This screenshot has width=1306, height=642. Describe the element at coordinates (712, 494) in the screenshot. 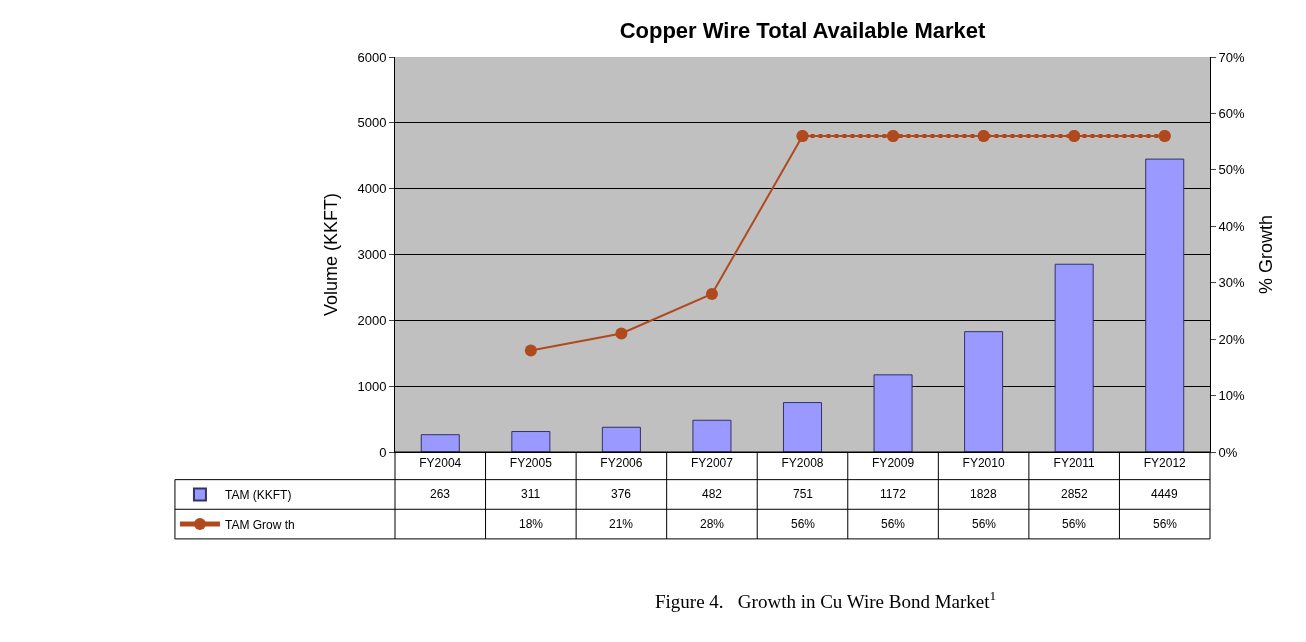

I see `data-label: 482` at that location.